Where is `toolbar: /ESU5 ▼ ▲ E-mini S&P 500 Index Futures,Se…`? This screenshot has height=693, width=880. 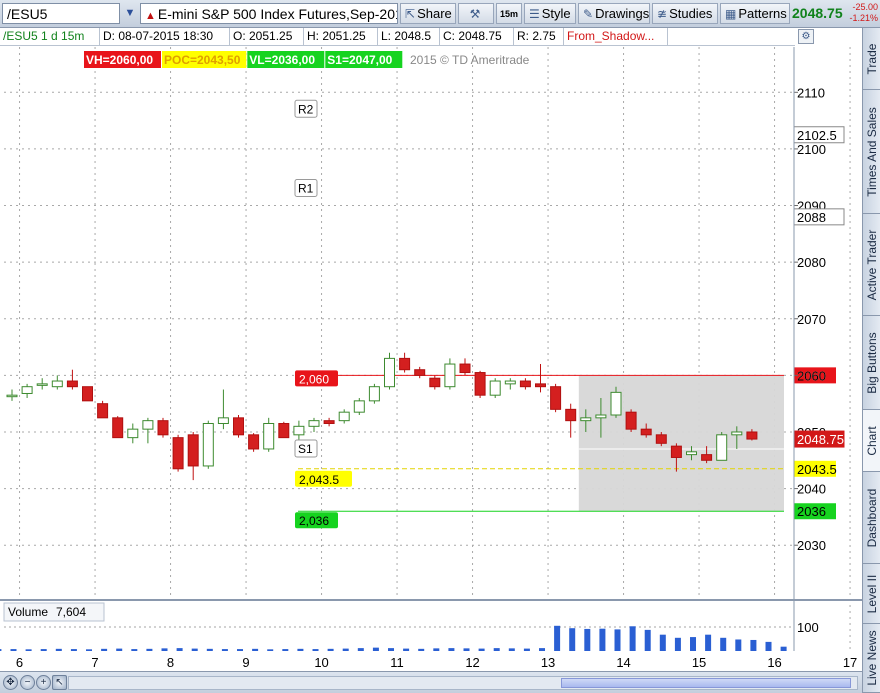
toolbar: /ESU5 ▼ ▲ E-mini S&P 500 Index Futures,Se… is located at coordinates (440, 14).